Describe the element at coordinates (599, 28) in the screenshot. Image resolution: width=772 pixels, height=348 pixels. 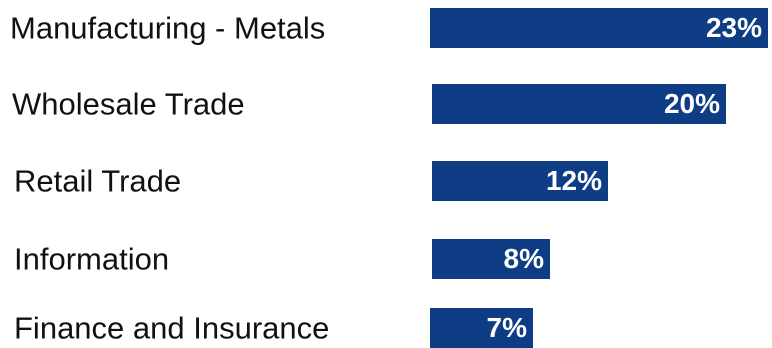
I see `bar: 23%` at that location.